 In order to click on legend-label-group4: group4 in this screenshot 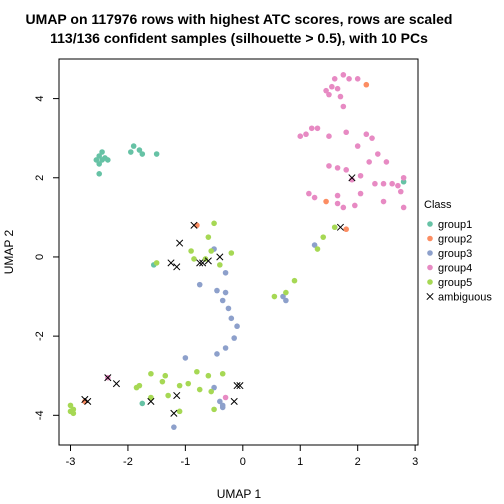, I will do `click(455, 269)`.